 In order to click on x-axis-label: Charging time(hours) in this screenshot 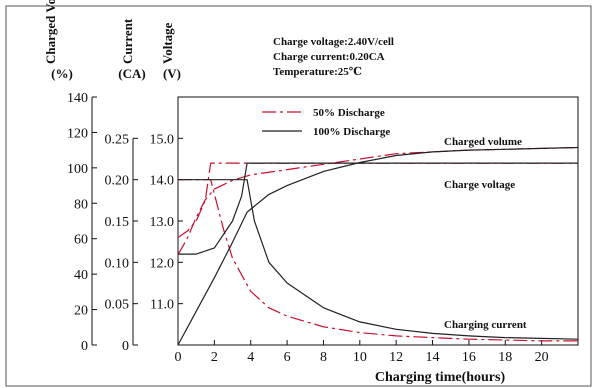, I will do `click(440, 377)`.